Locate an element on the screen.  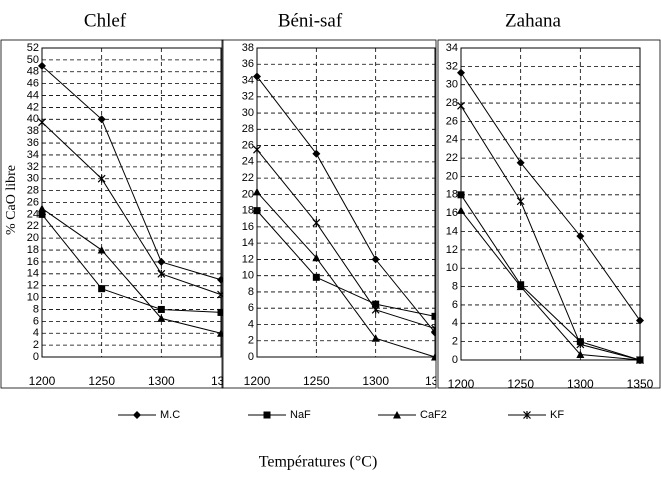
x-axis-label: Températures (°C) is located at coordinates (318, 462).